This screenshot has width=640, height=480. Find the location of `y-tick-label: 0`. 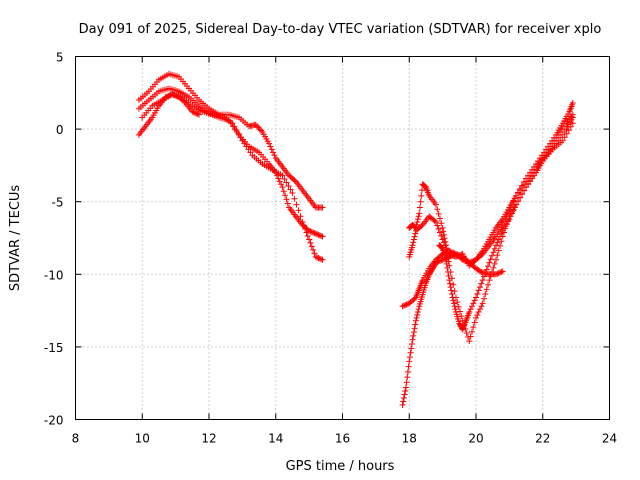

y-tick-label: 0 is located at coordinates (60, 130).